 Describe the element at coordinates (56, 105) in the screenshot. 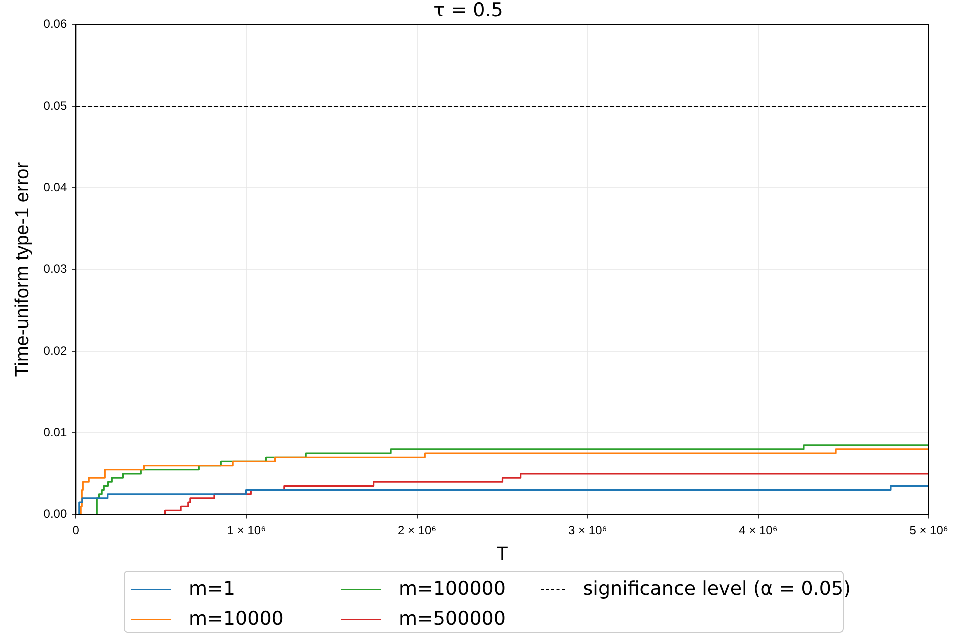

I see `y-tick-label: 0.05` at that location.